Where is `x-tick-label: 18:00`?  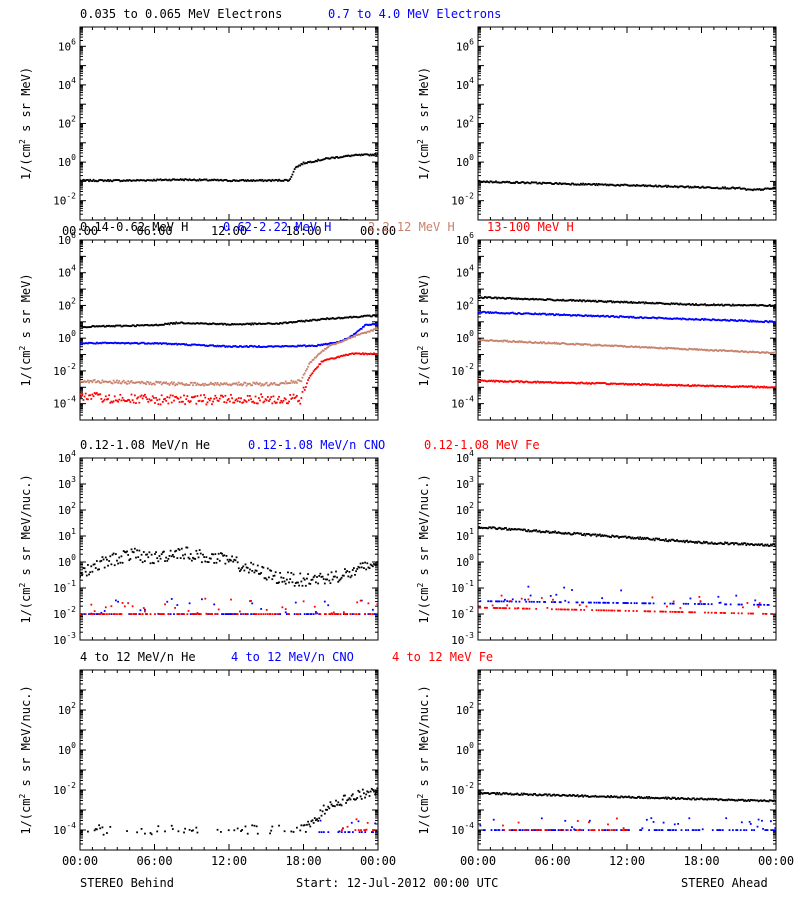 x-tick-label: 18:00 is located at coordinates (303, 231).